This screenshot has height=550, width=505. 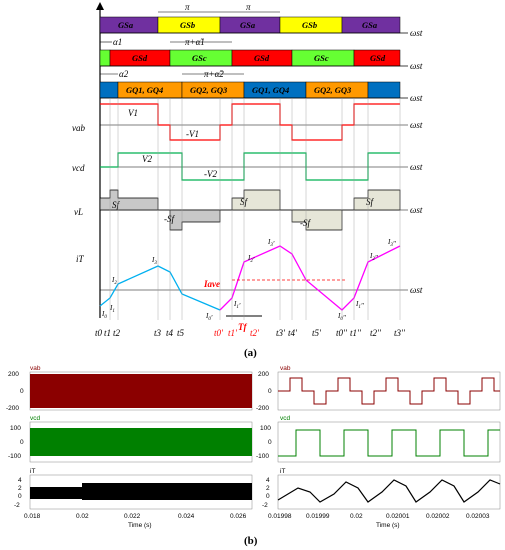 I want to click on minus-sf-label-2: -Sf, so click(x=305, y=223).